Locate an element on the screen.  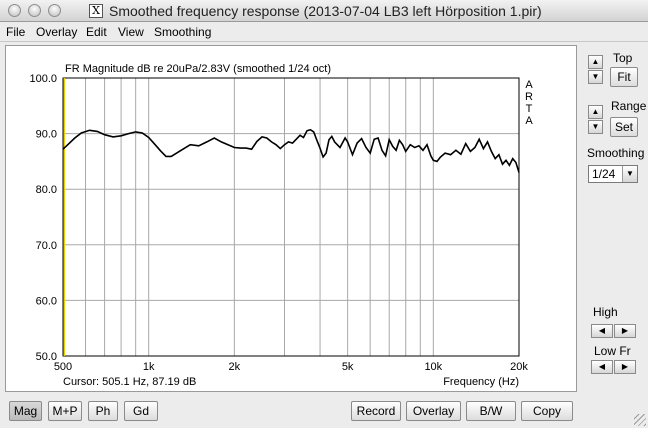
x-tick-label: 10k is located at coordinates (433, 367).